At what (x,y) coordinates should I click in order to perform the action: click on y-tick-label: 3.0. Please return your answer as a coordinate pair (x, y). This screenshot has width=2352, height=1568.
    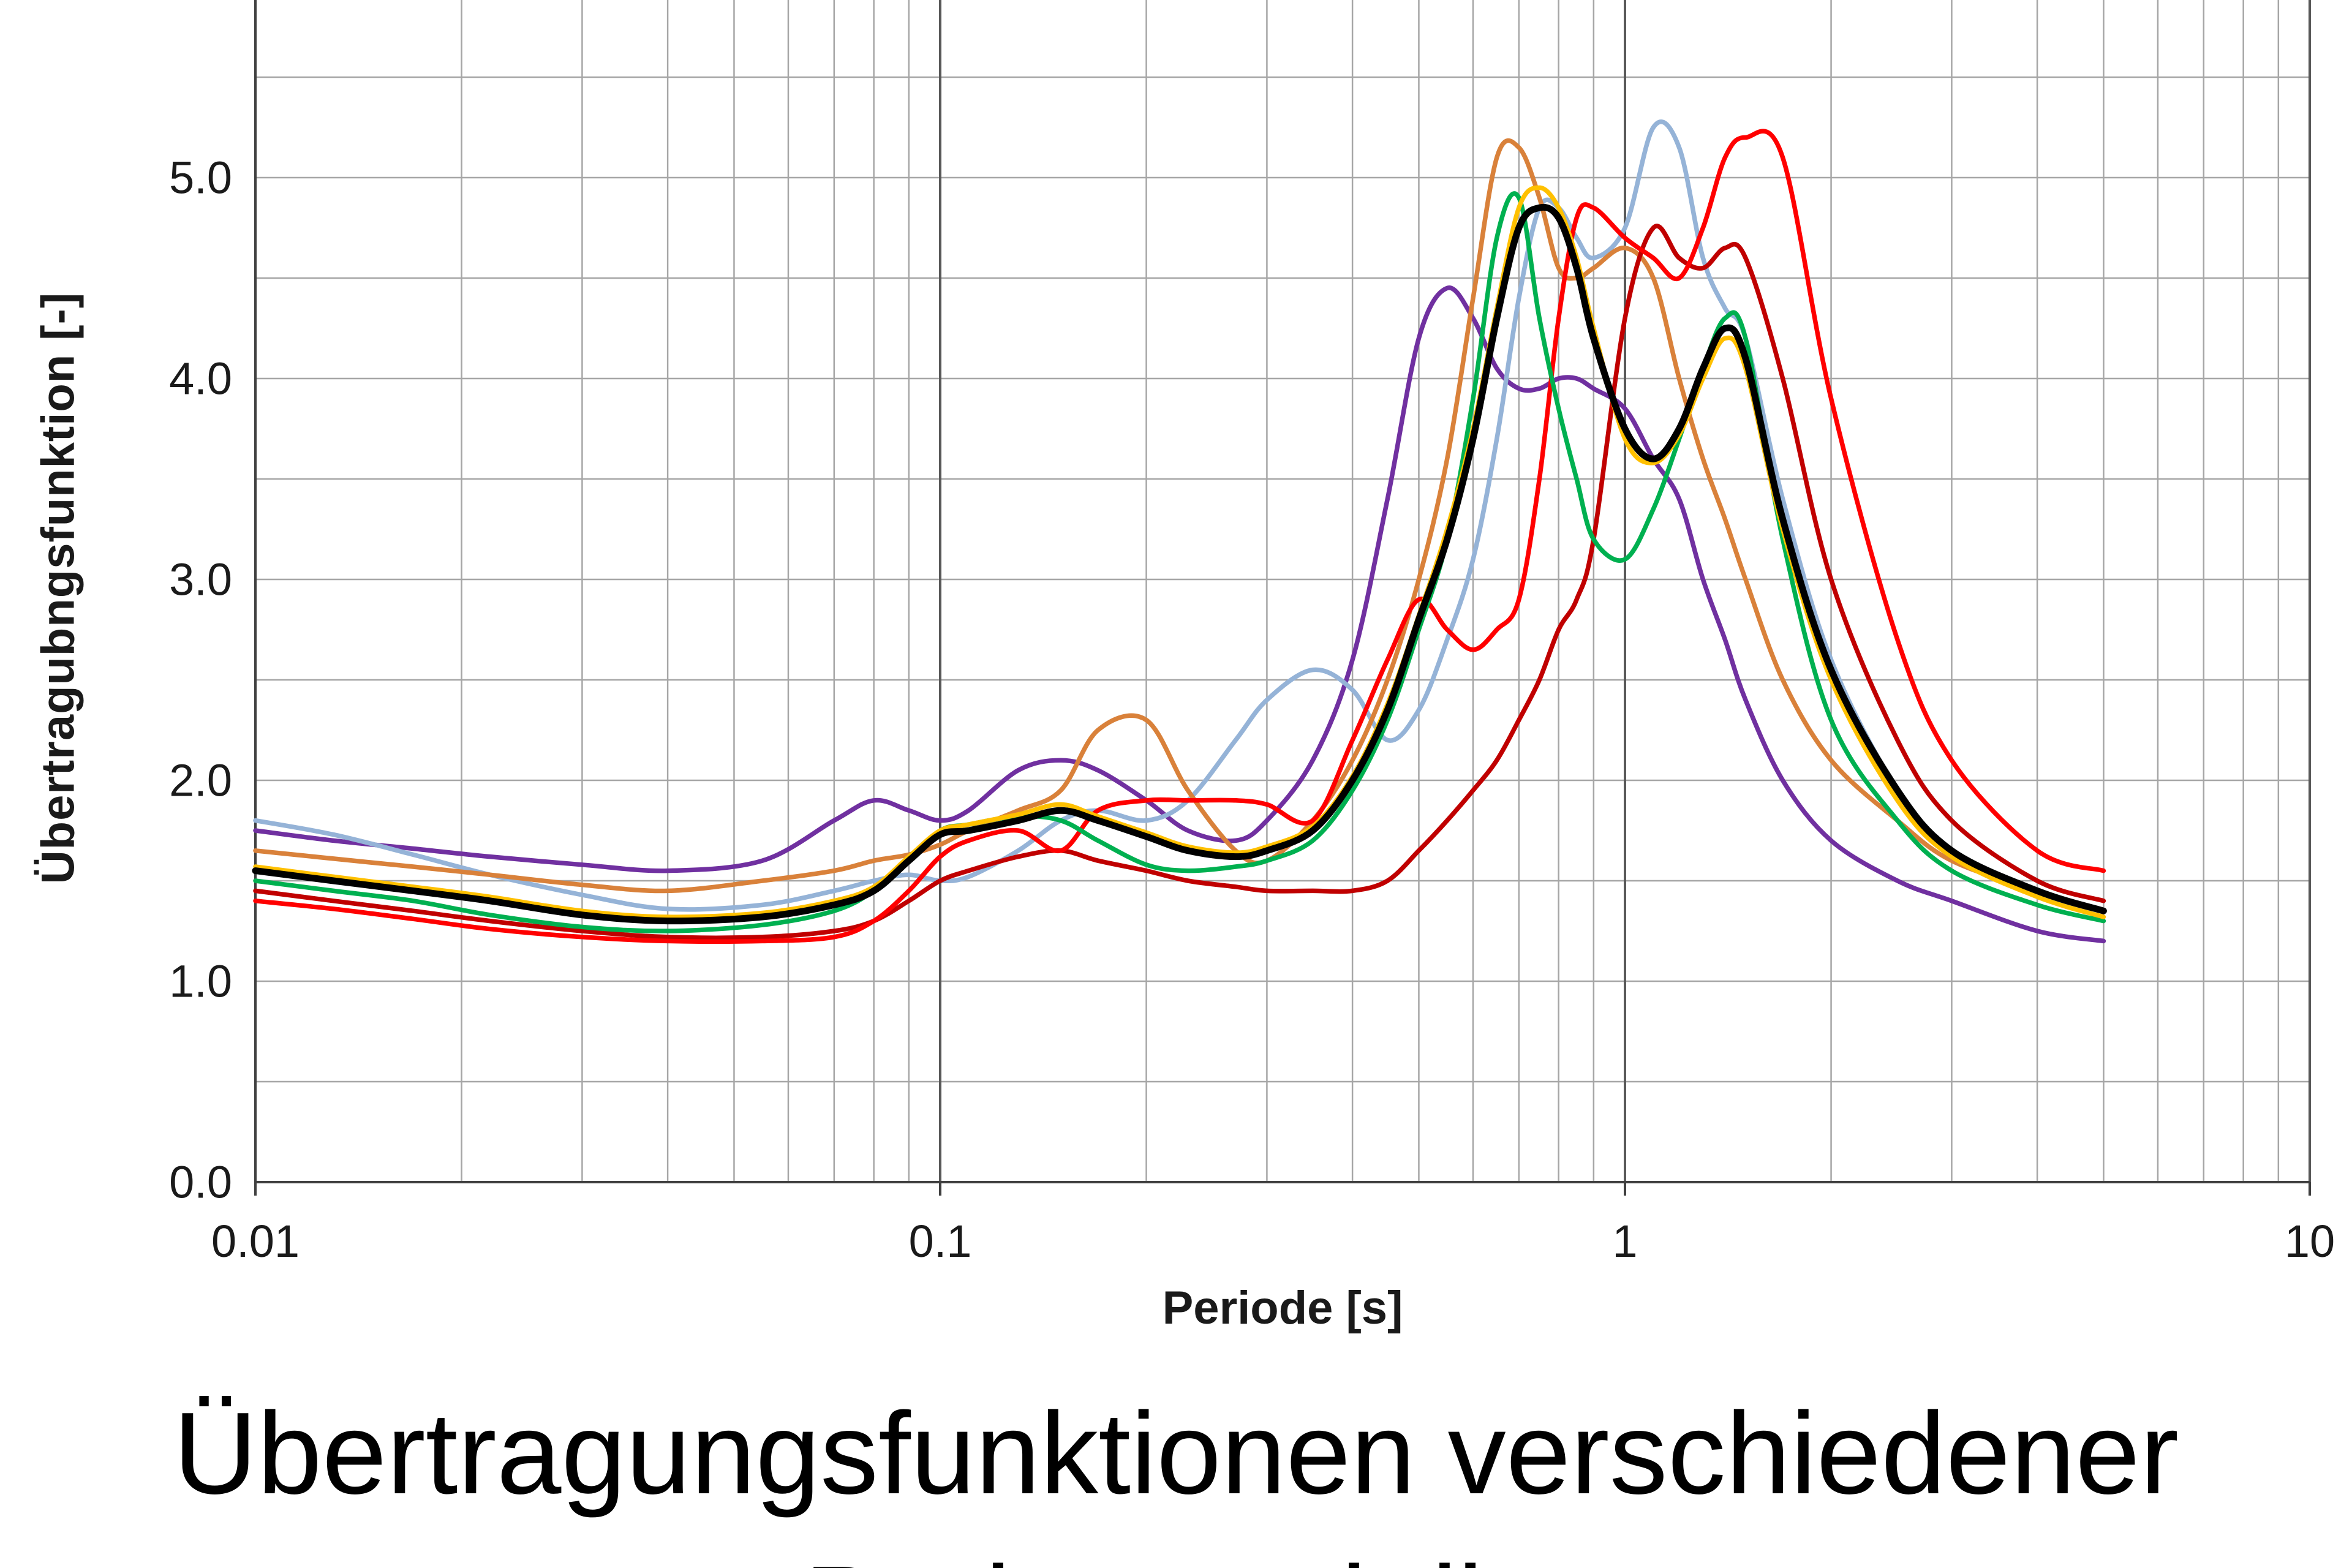
    Looking at the image, I should click on (201, 579).